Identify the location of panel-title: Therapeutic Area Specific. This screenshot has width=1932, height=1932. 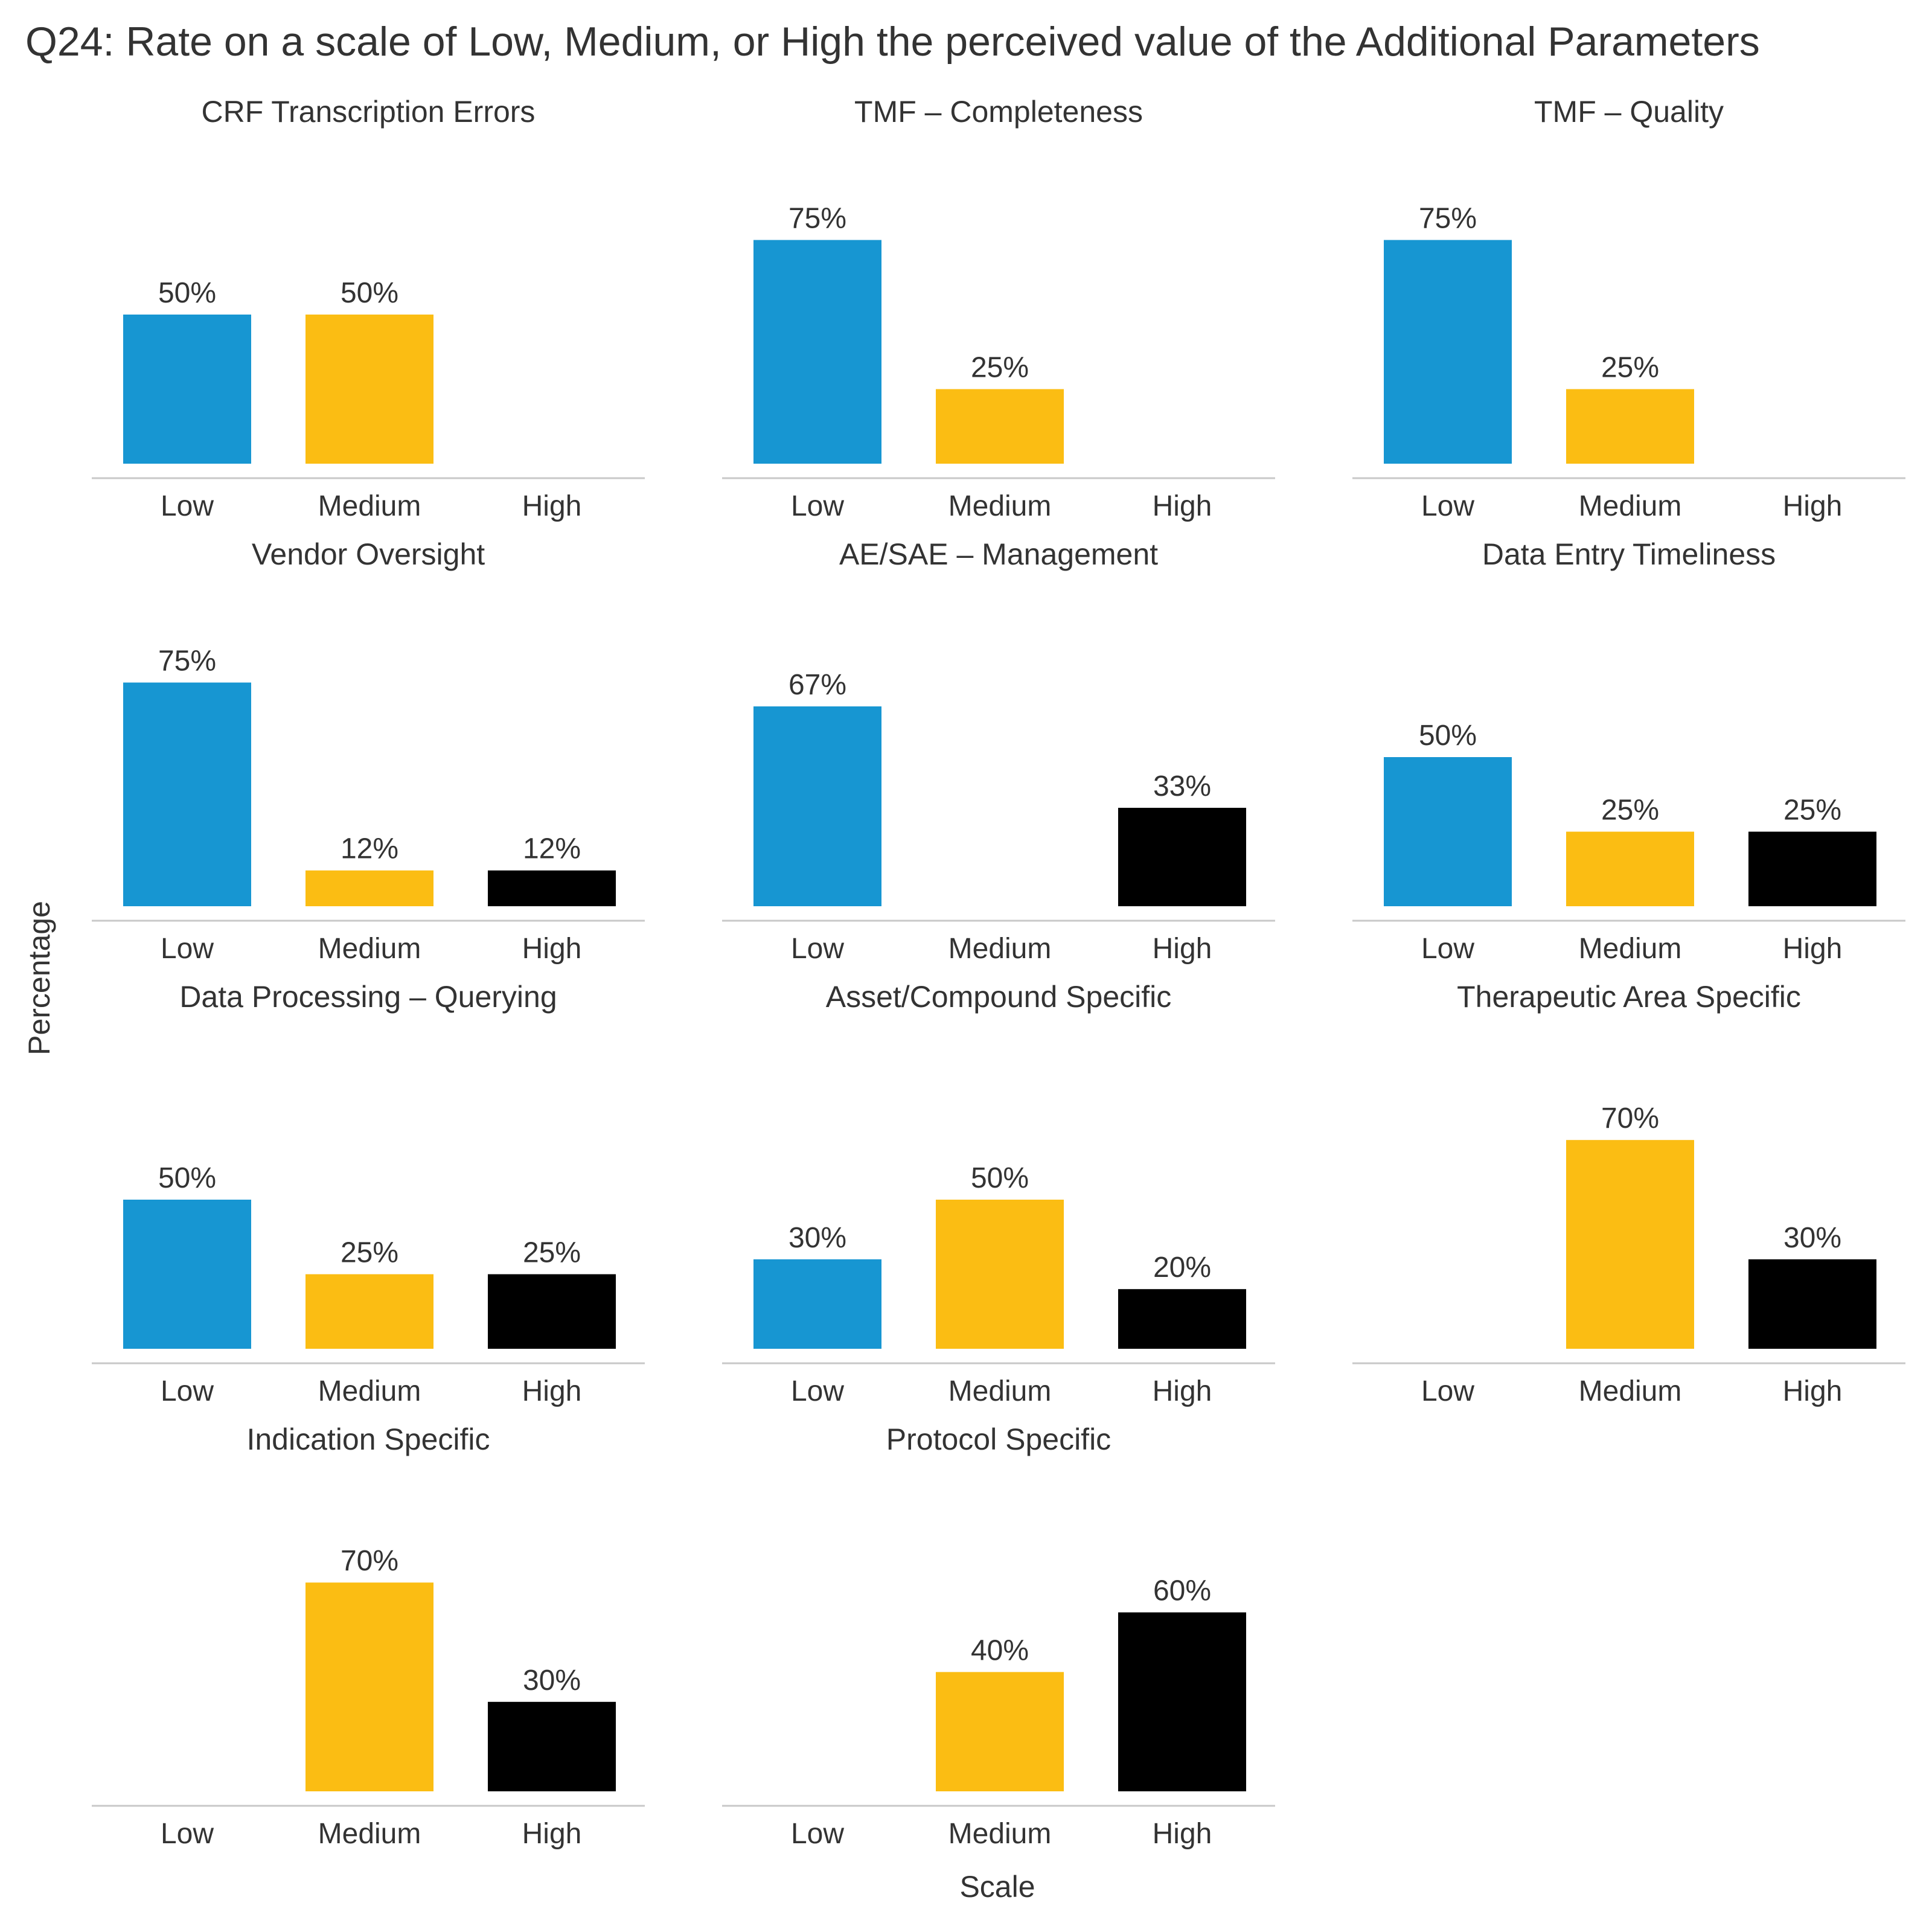
(1629, 997).